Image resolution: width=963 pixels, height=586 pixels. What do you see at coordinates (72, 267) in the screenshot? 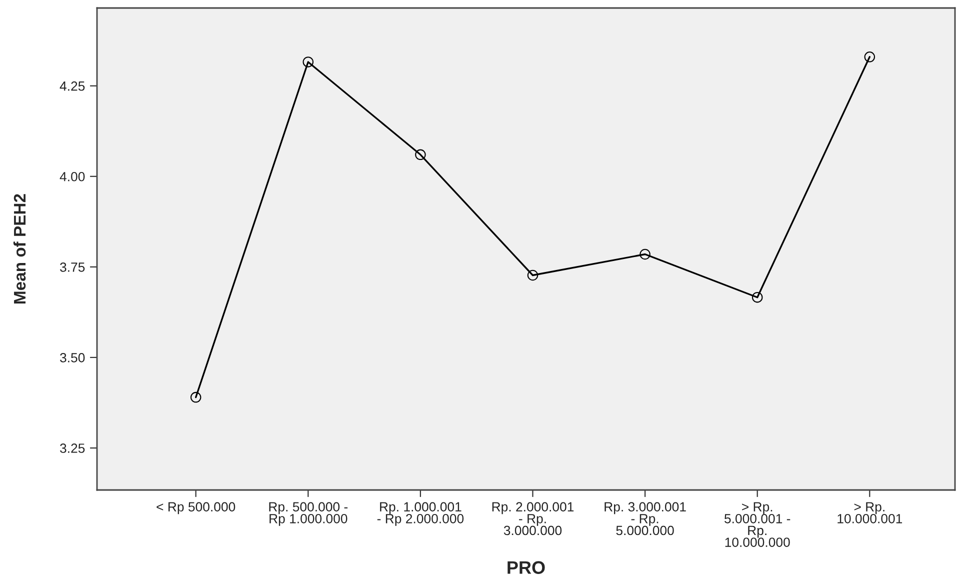
I see `y-tick-label: 3.75` at bounding box center [72, 267].